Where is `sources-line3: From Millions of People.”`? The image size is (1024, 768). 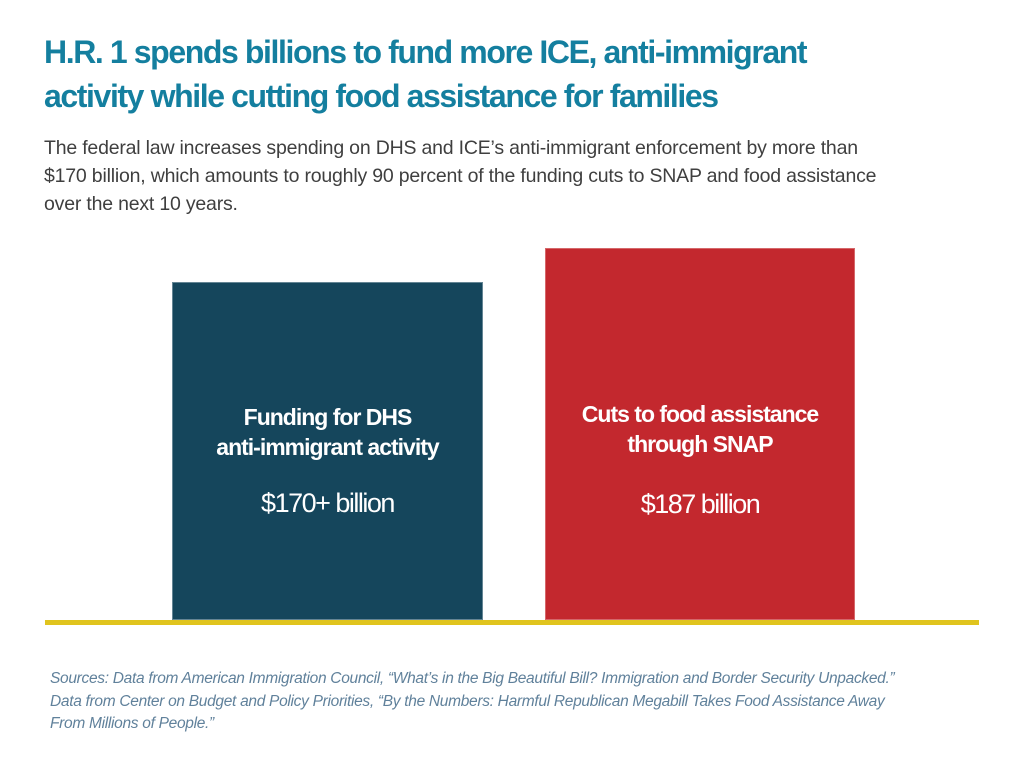 sources-line3: From Millions of People.” is located at coordinates (132, 723).